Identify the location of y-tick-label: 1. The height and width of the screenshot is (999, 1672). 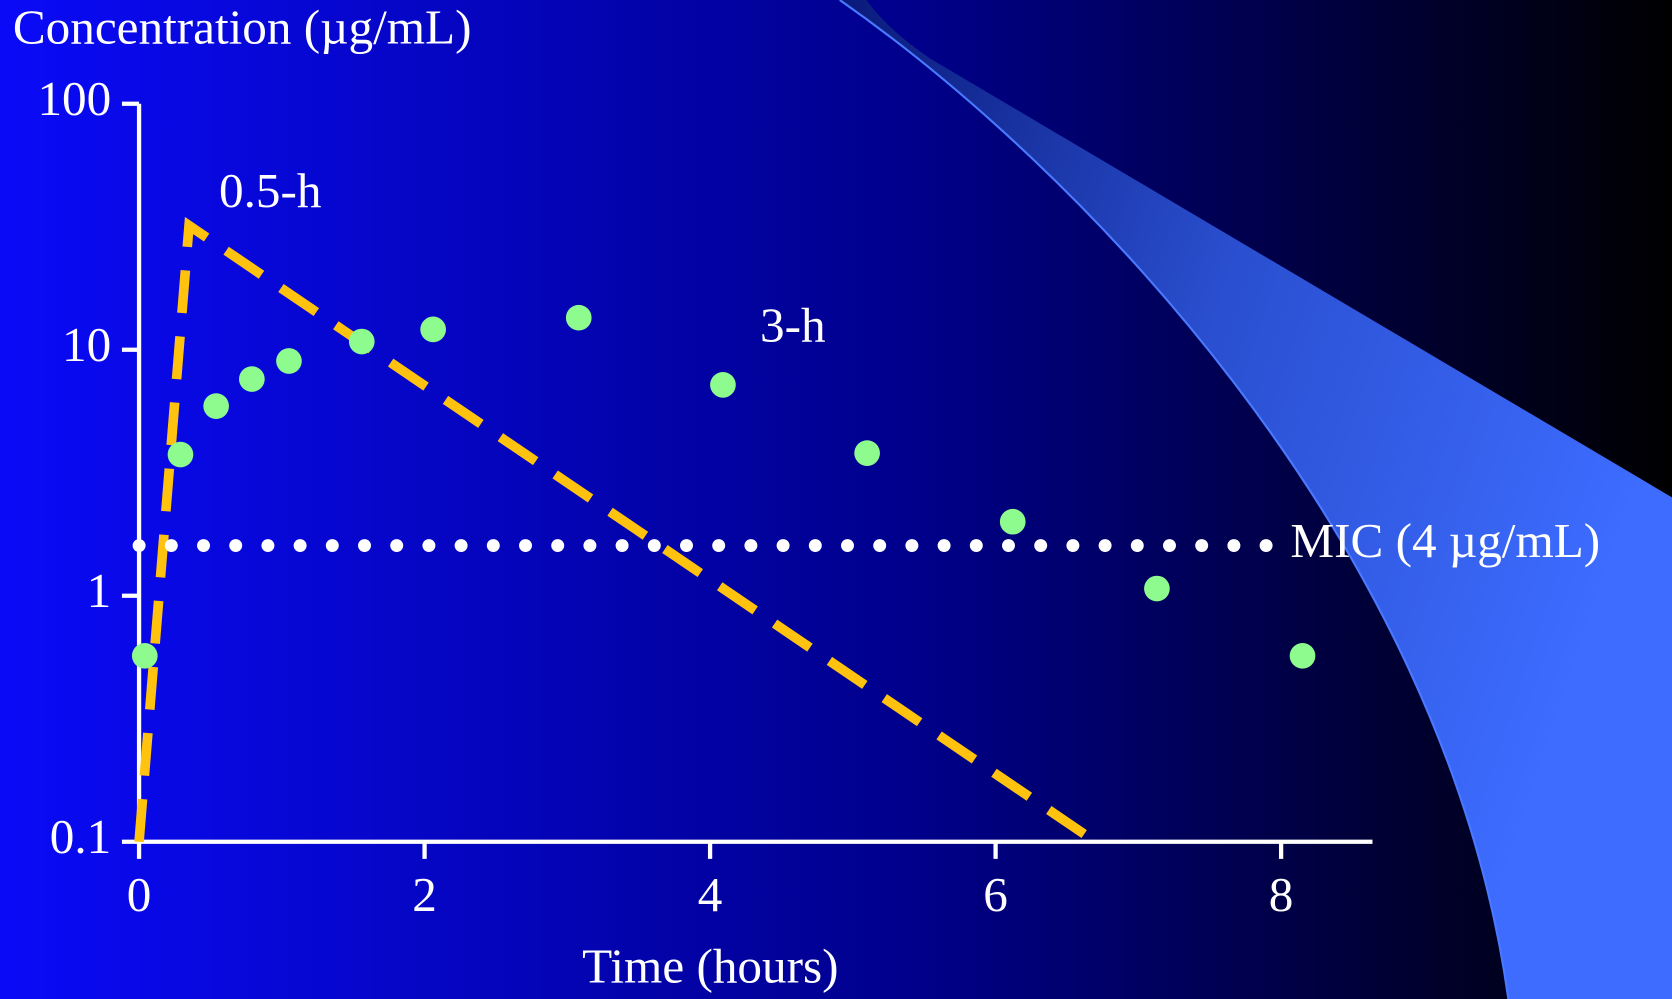
(99, 590).